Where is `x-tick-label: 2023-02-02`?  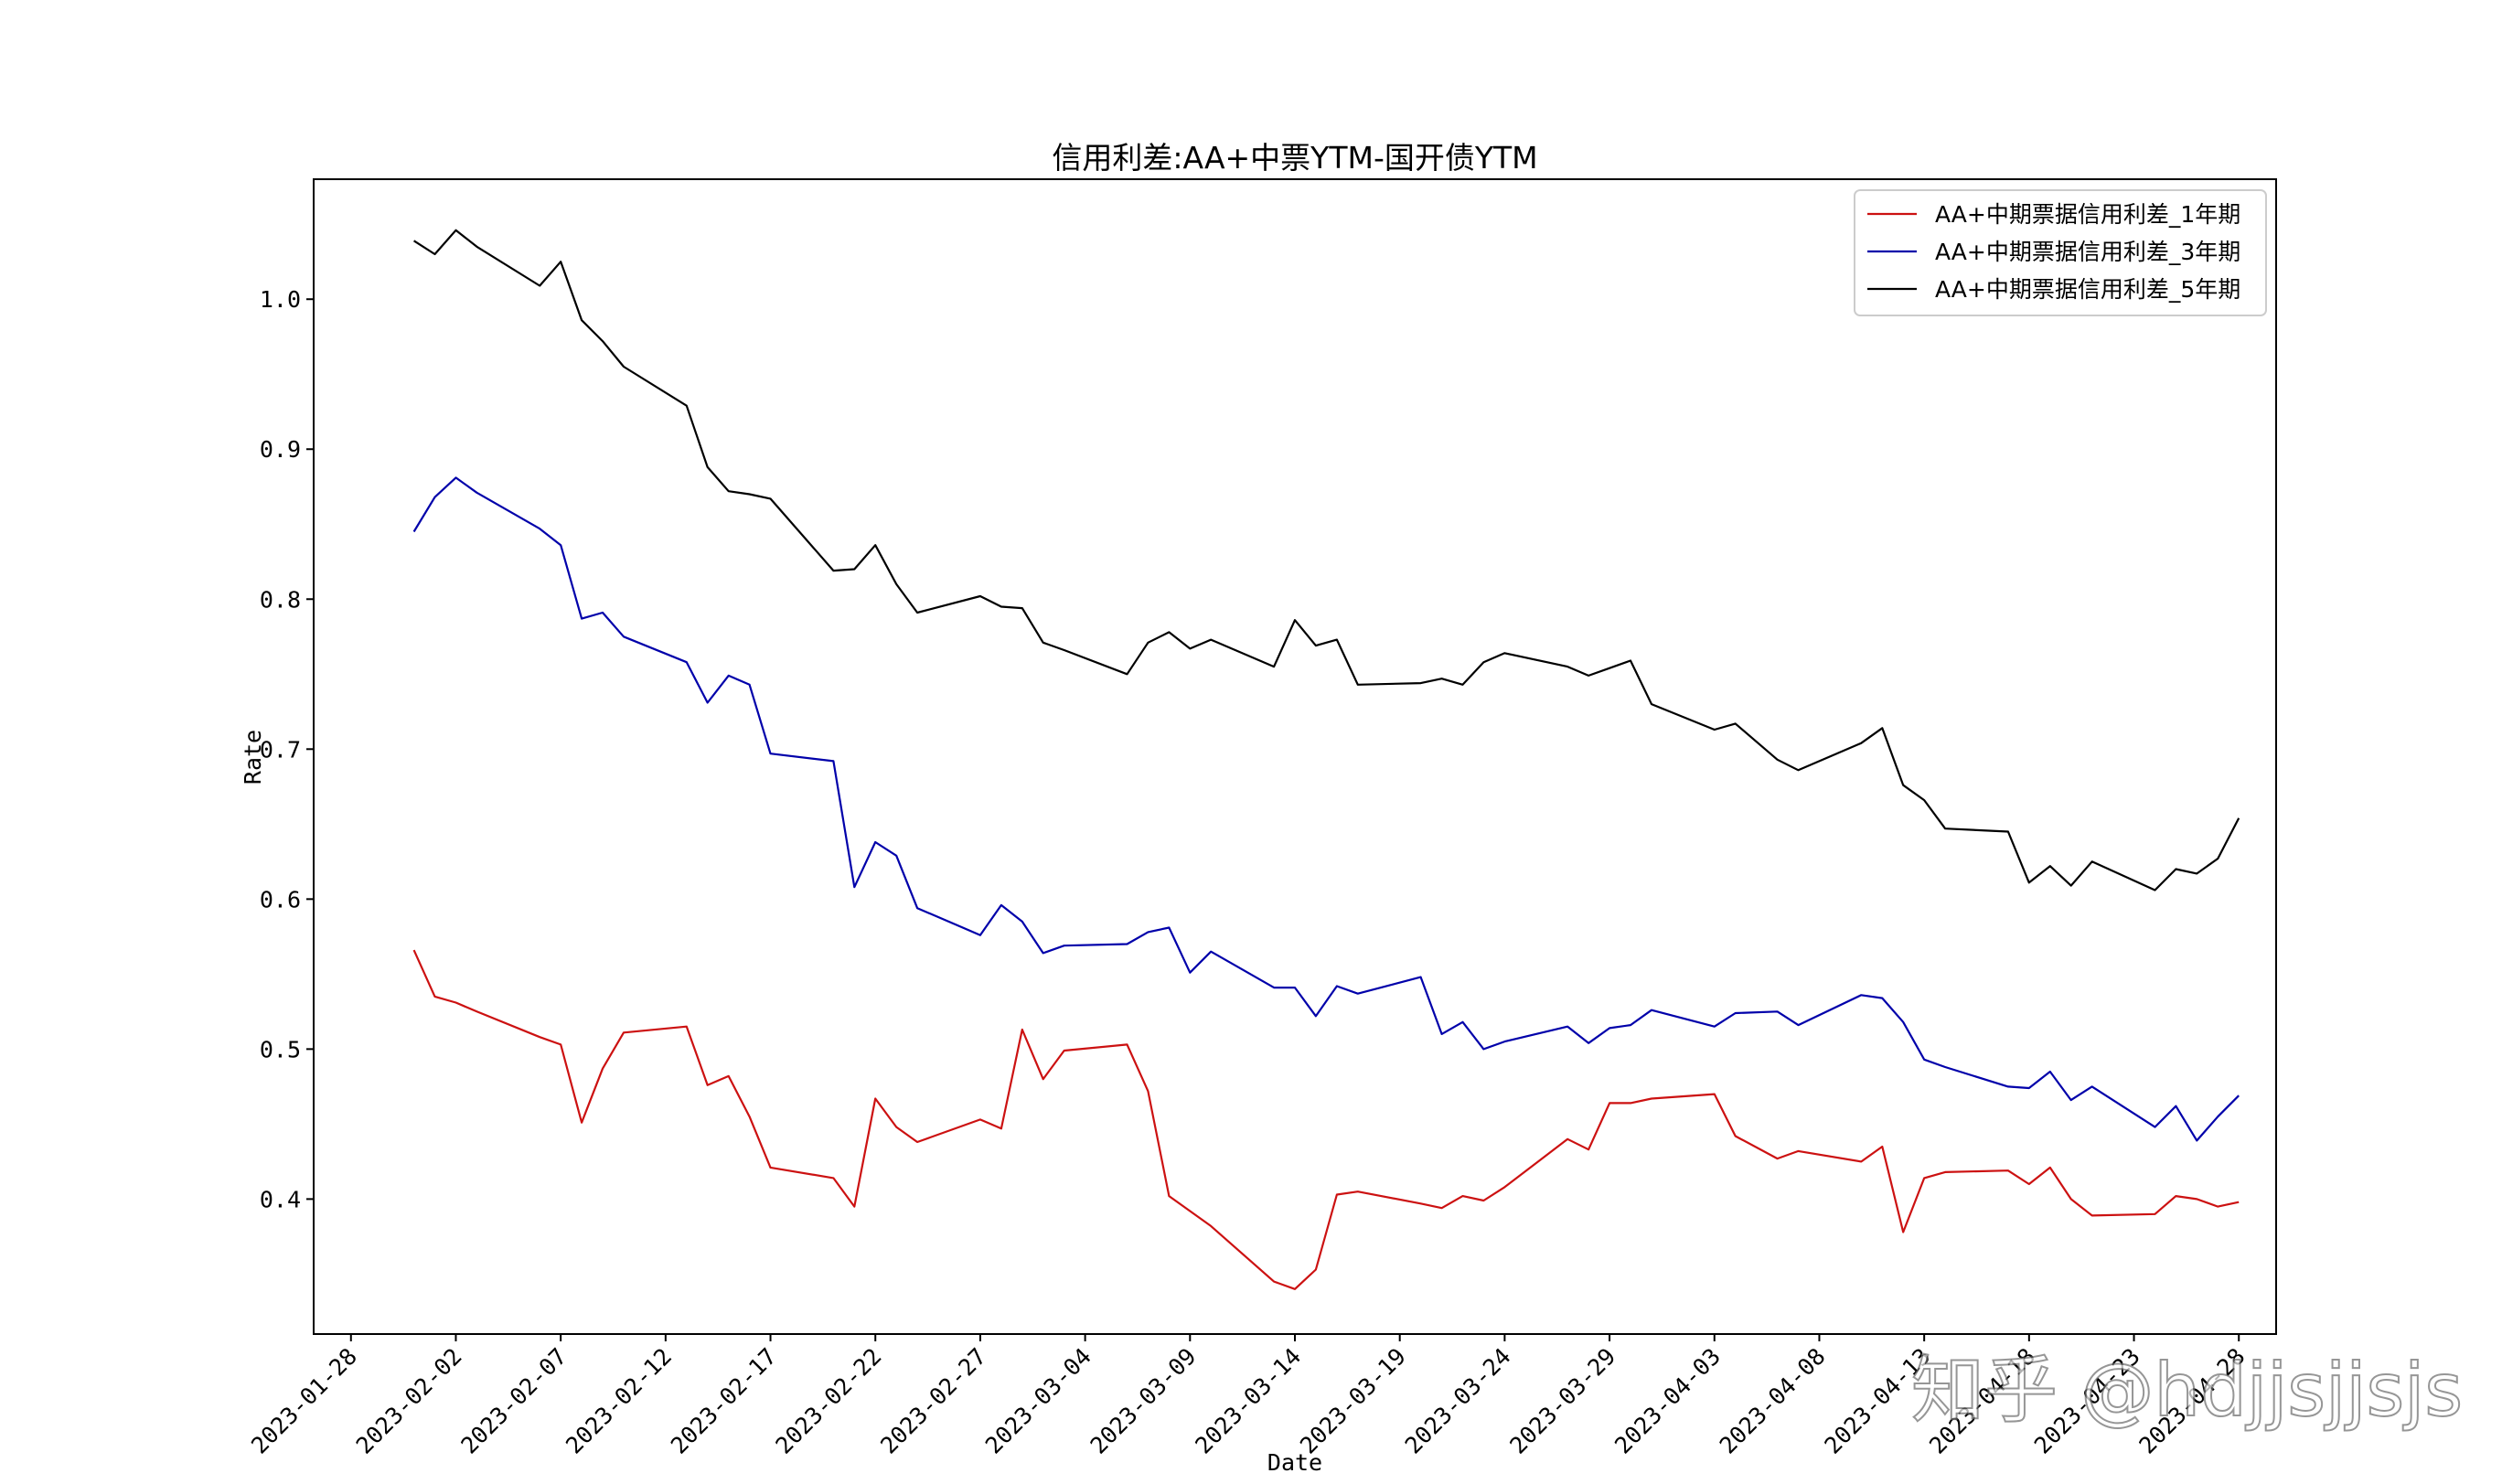
x-tick-label: 2023-02-02 is located at coordinates (409, 1401).